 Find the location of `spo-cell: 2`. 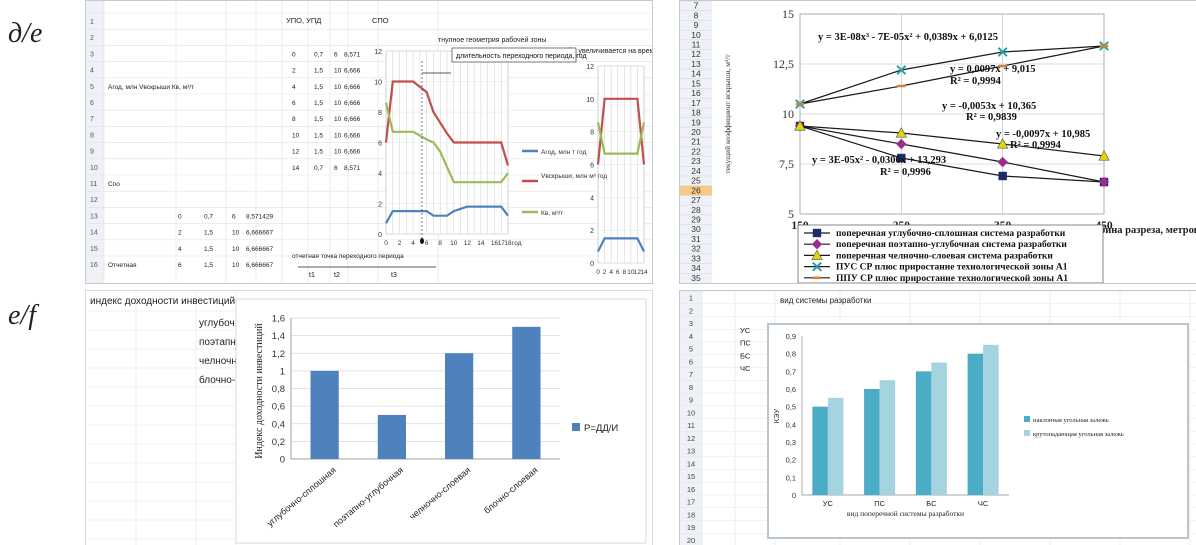

spo-cell: 2 is located at coordinates (180, 233).